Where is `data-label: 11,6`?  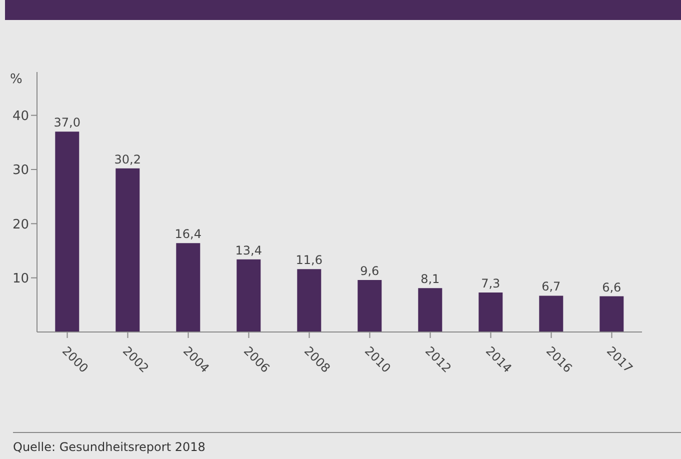 data-label: 11,6 is located at coordinates (309, 260).